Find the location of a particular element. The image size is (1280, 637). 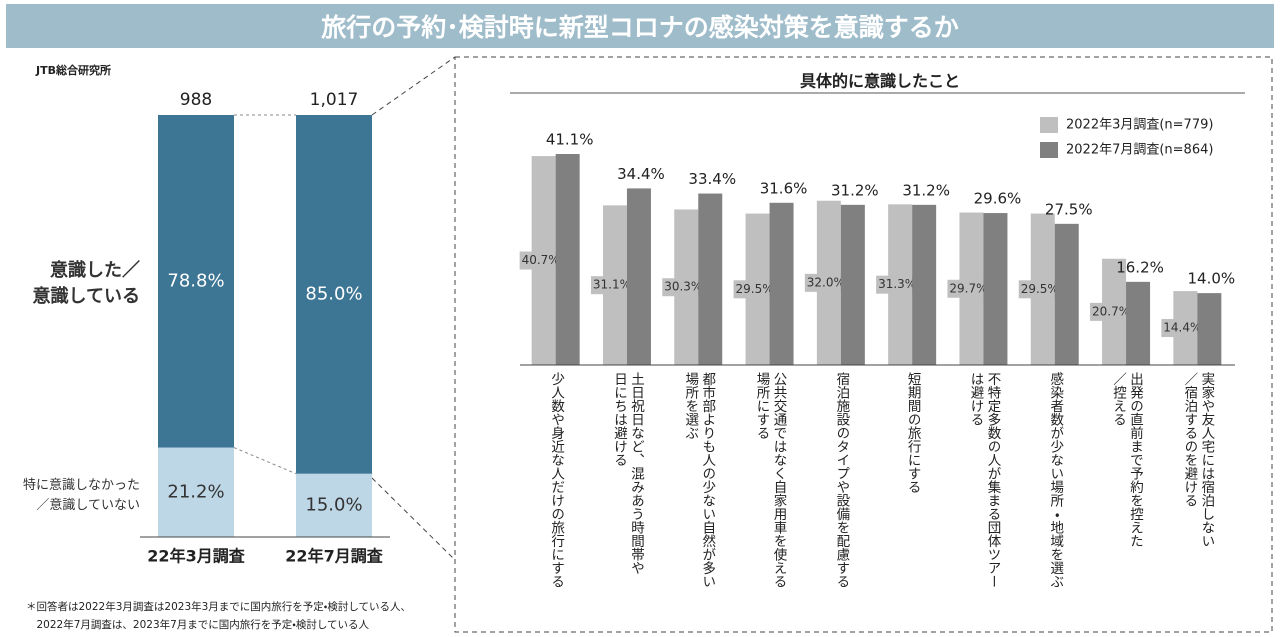

x-tick-label: 都市部よりも人の少ない自然が多い 場所を選ぶ is located at coordinates (699, 480).